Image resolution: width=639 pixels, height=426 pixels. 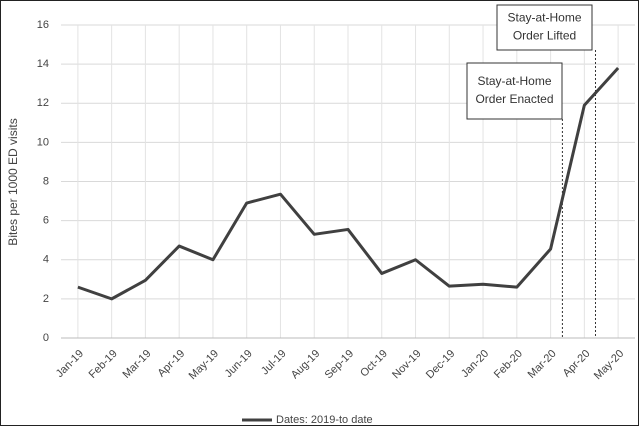 I want to click on x-tick-label: Oct-19, so click(x=374, y=364).